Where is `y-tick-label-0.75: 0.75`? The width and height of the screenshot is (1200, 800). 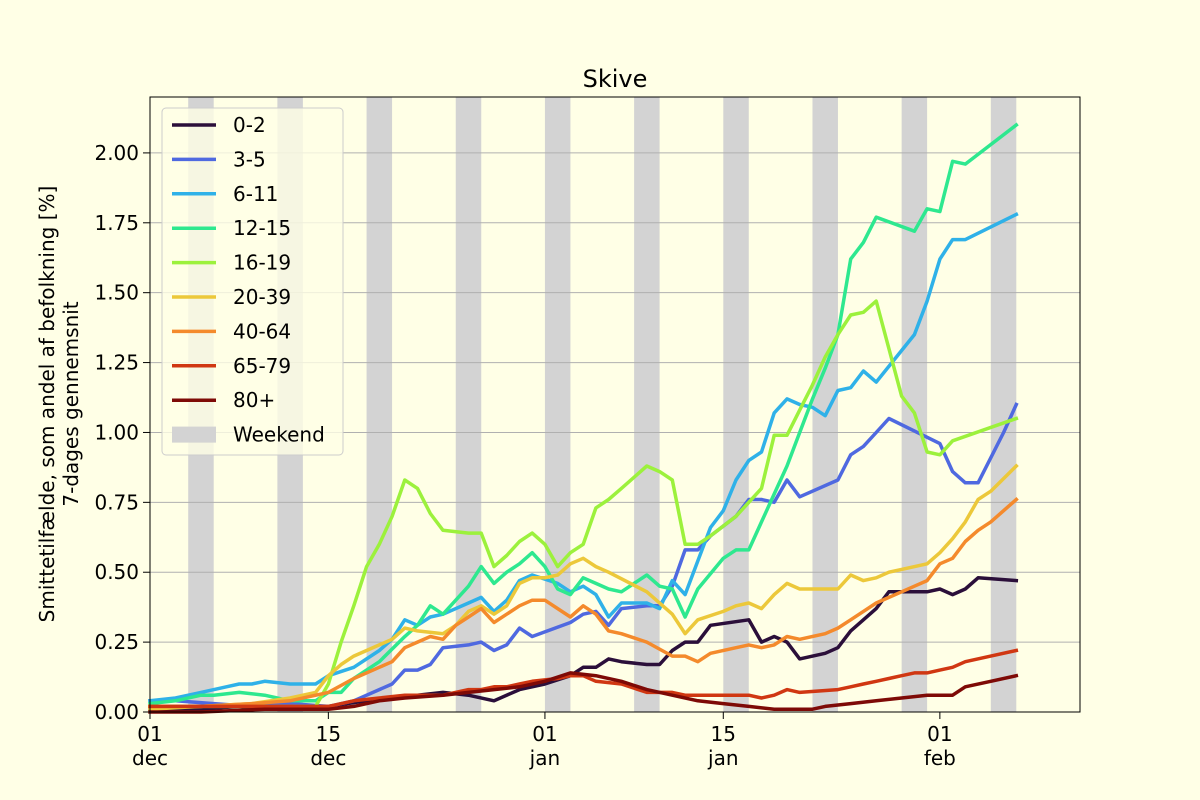 y-tick-label-0.75: 0.75 is located at coordinates (116, 502).